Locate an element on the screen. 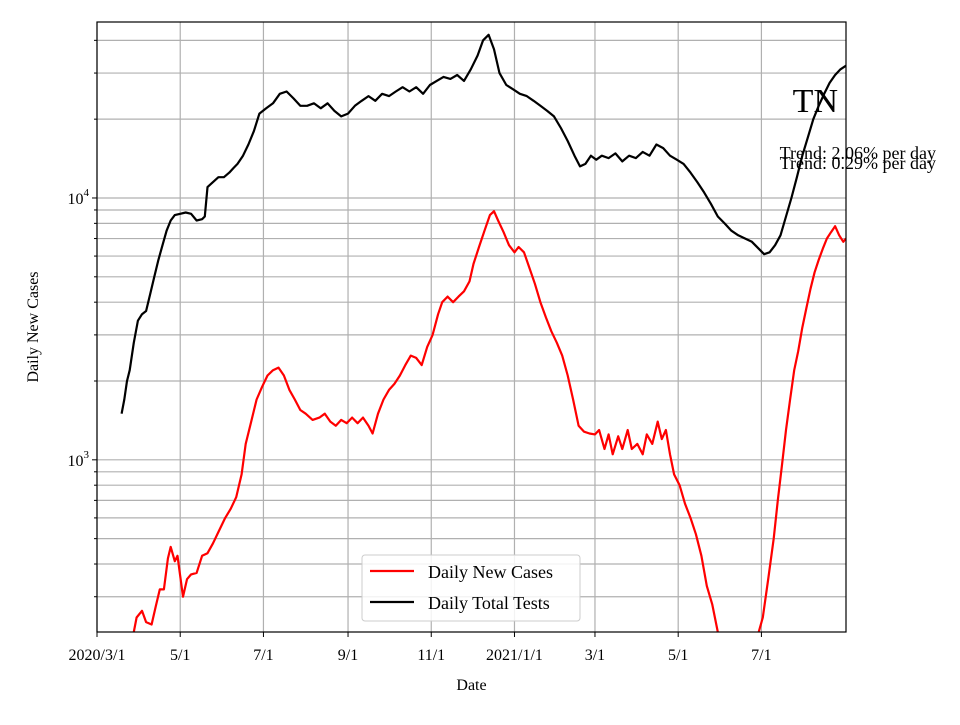 The width and height of the screenshot is (960, 725). x-tick-label: 2020/3/1 is located at coordinates (97, 655).